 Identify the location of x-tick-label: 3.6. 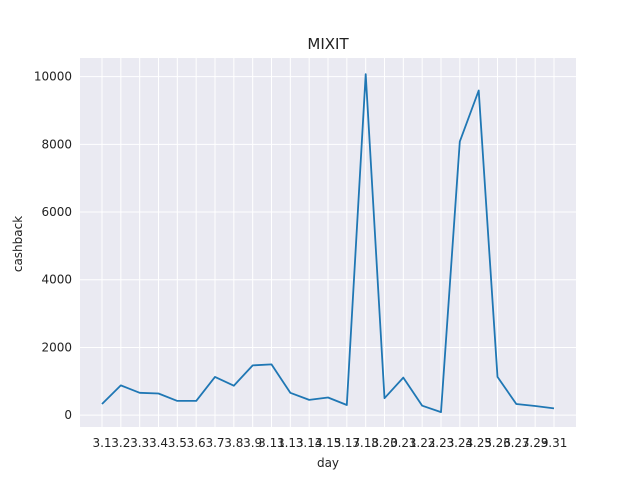
(196, 443).